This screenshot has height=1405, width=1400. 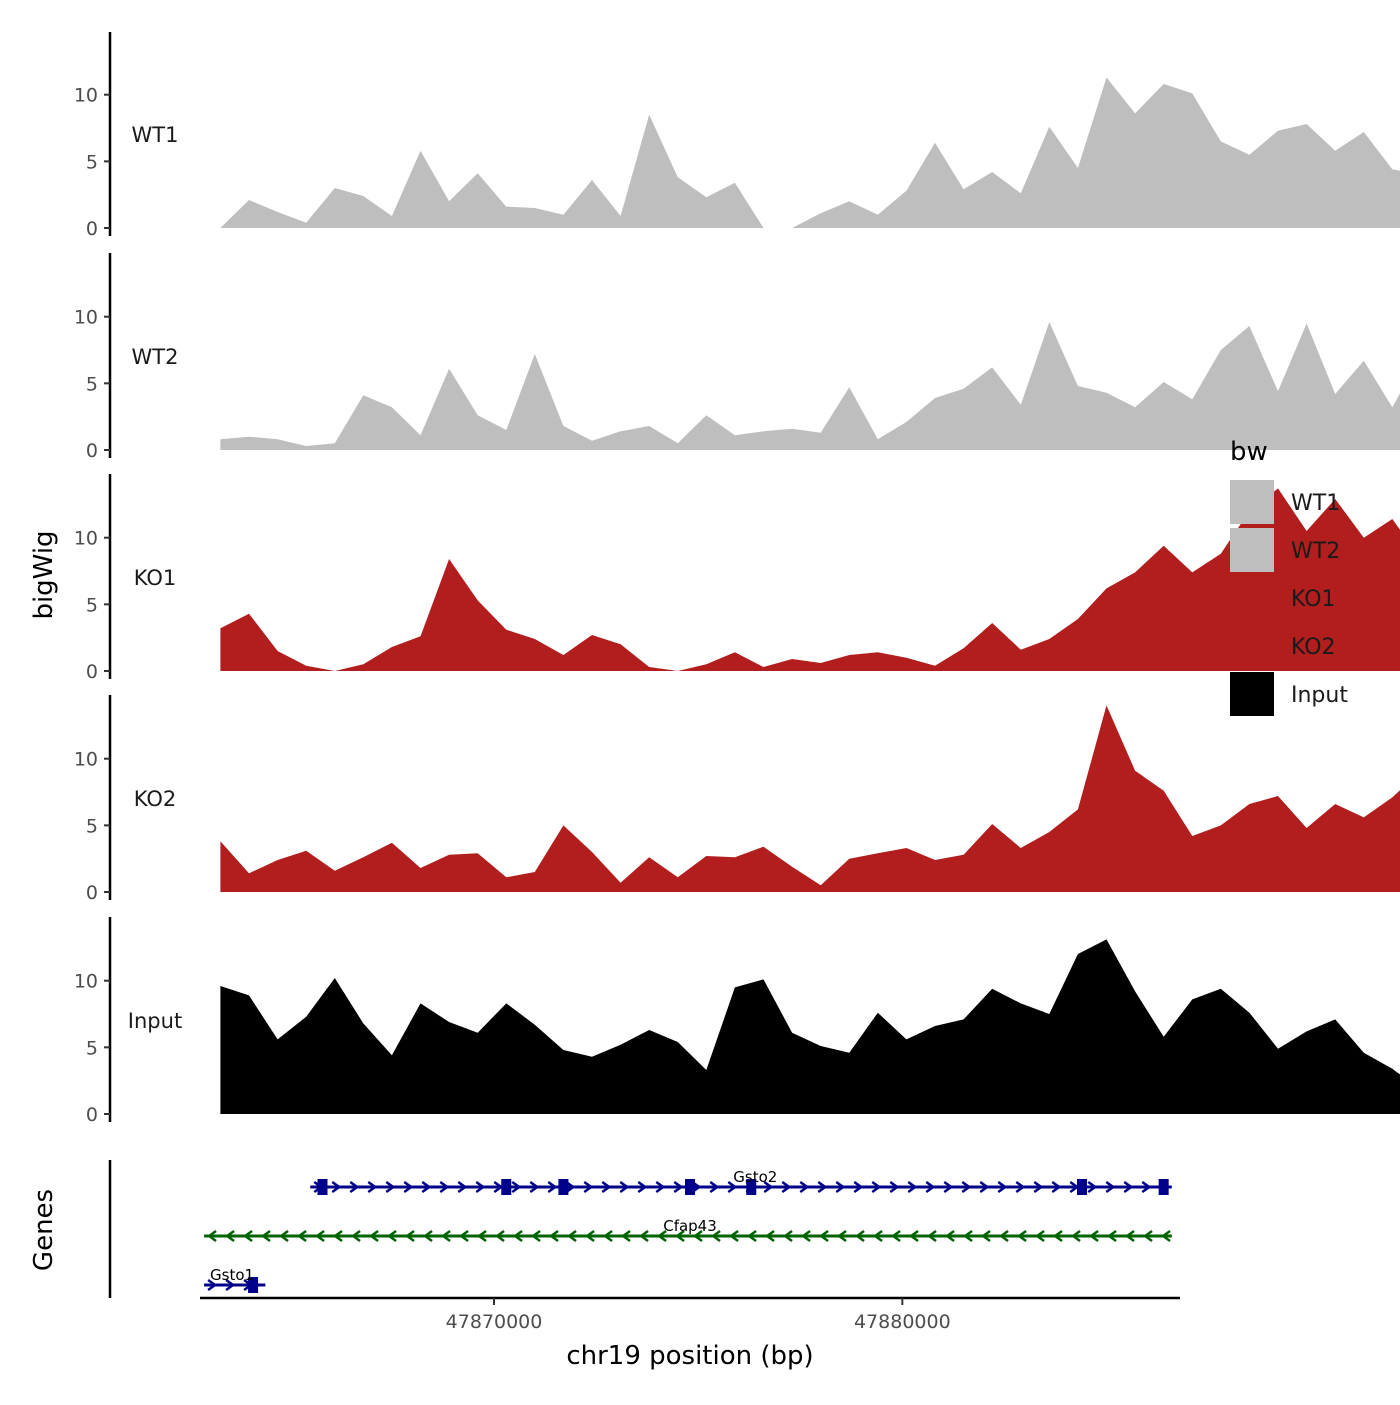 I want to click on track-label: WT1, so click(x=155, y=135).